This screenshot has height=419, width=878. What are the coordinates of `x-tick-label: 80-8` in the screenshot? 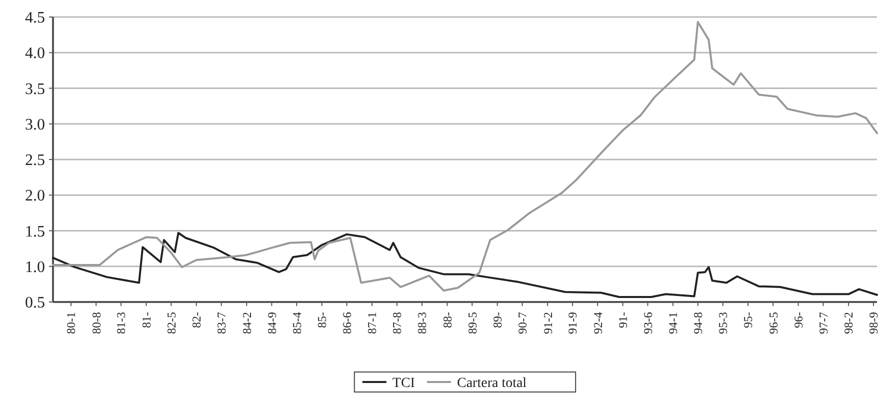 It's located at (96, 323).